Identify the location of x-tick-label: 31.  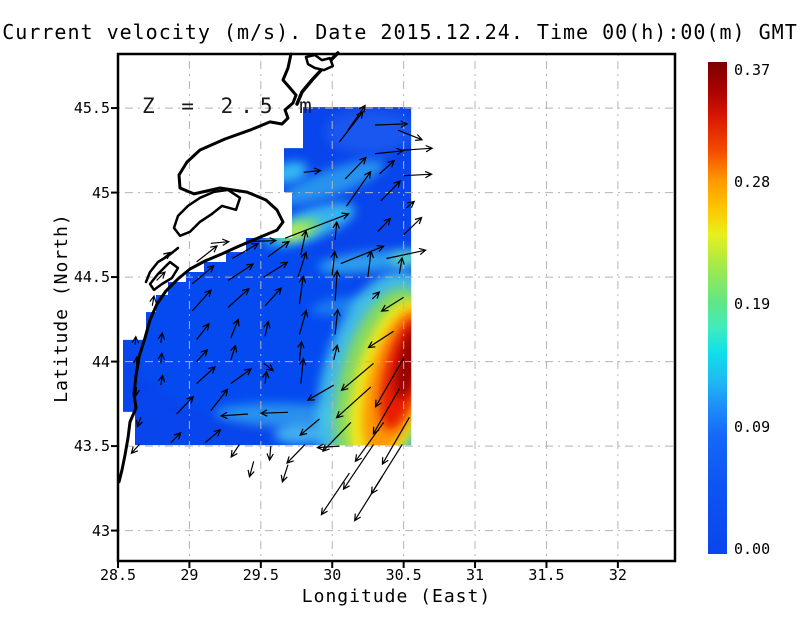
(475, 575).